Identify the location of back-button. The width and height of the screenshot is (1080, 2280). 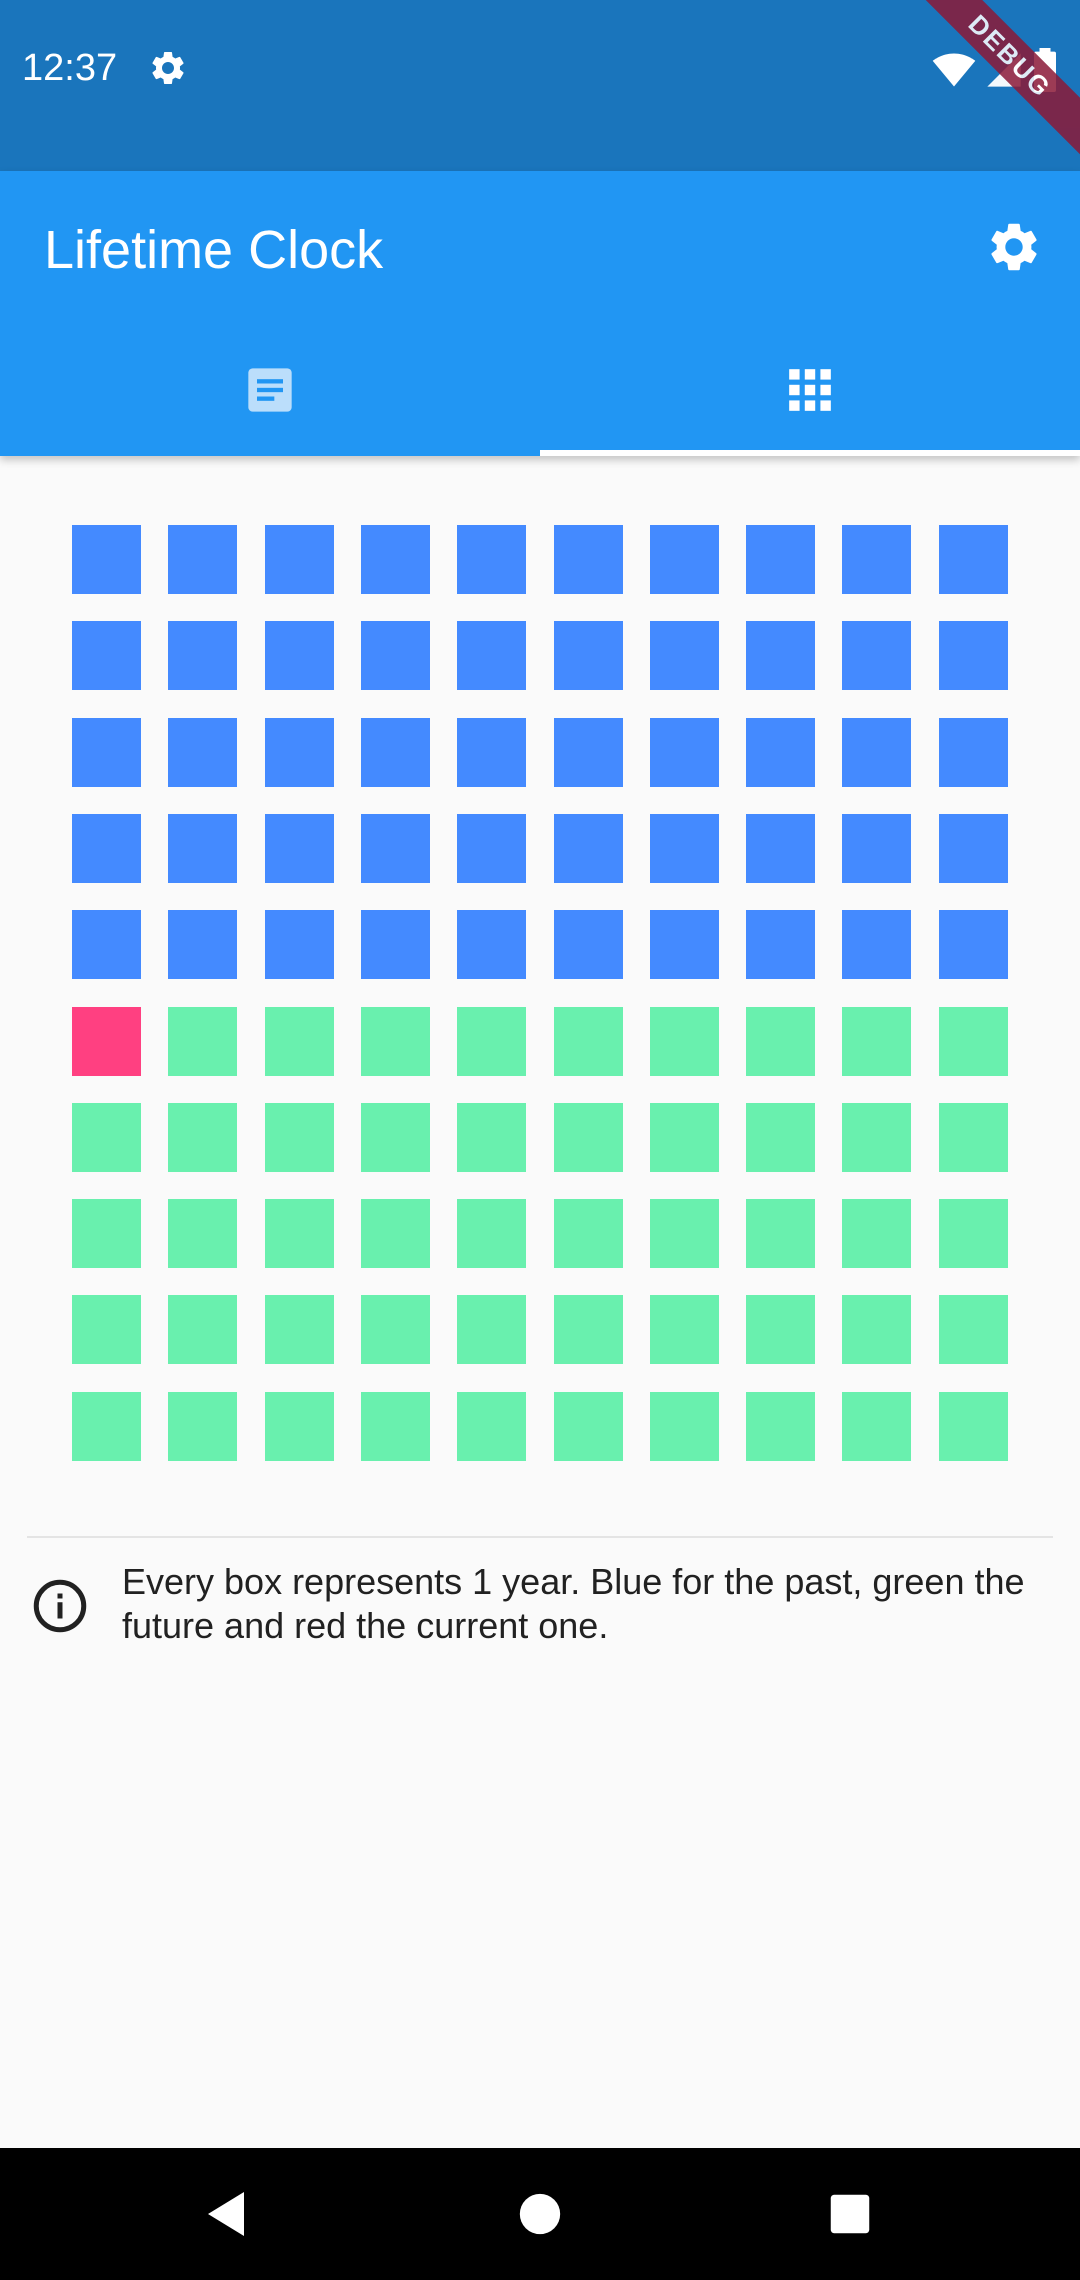
(226, 2214).